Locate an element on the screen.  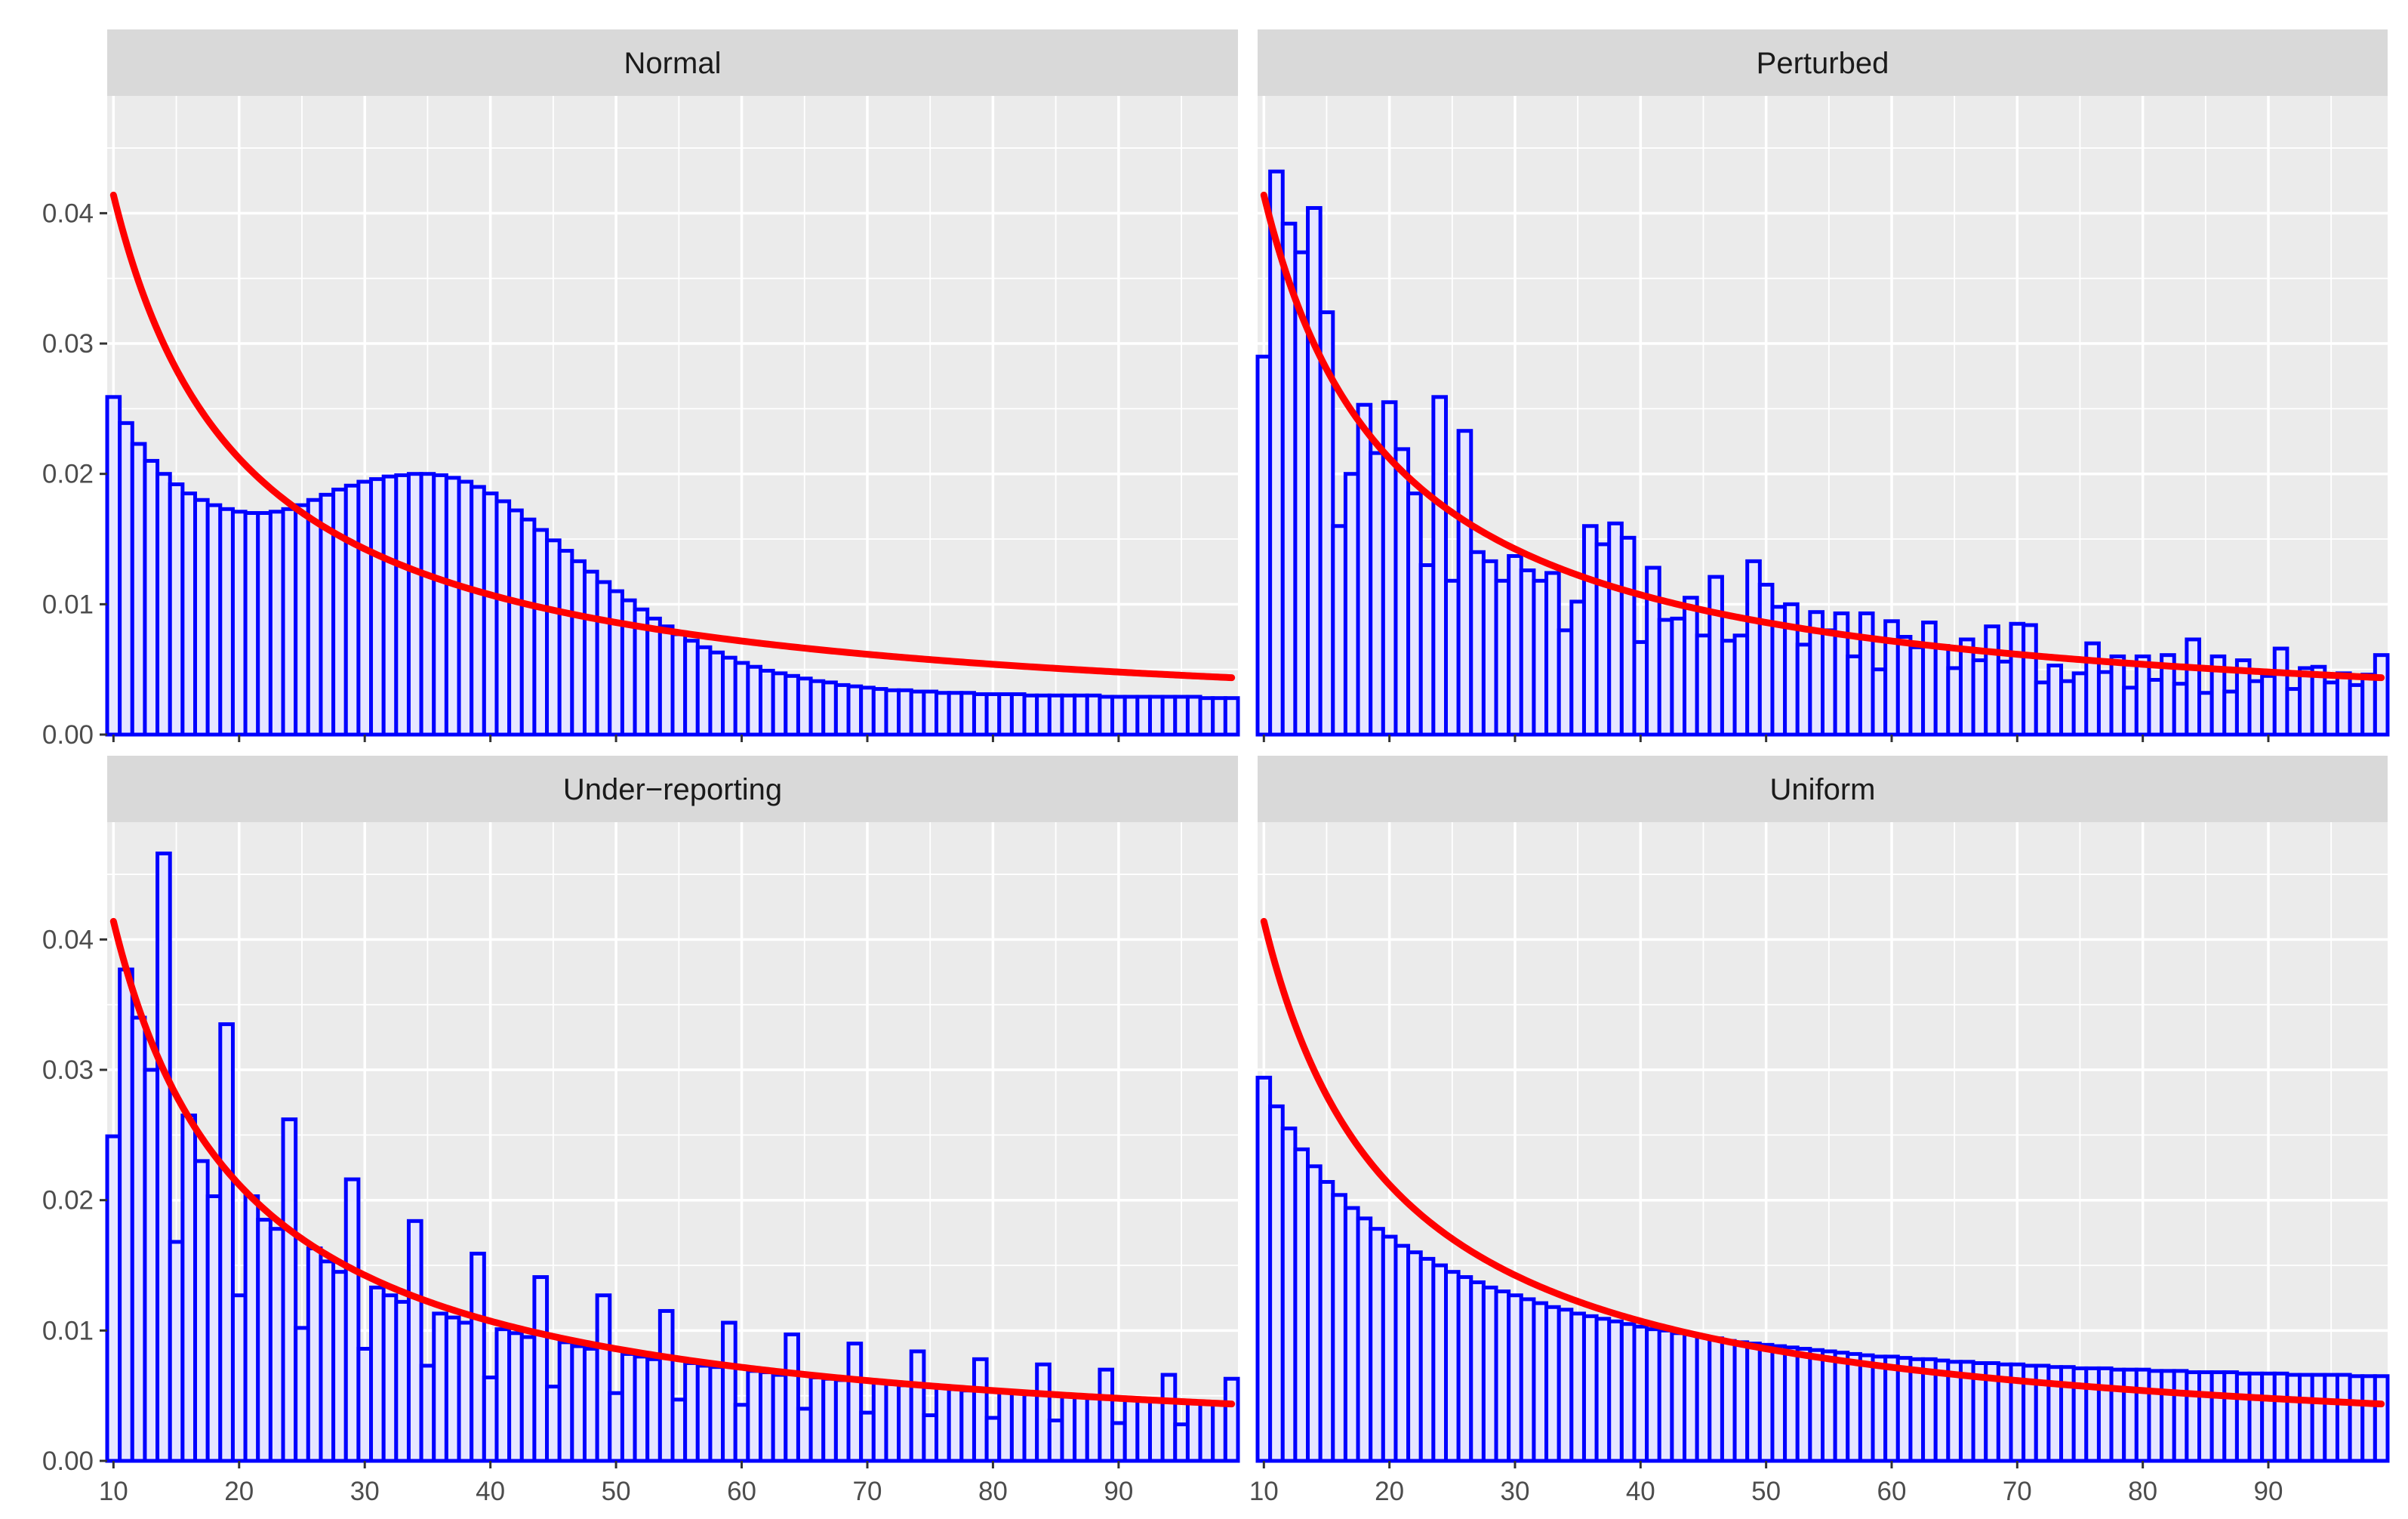
panel-title-under-reporting: Under−reporting is located at coordinates (672, 789).